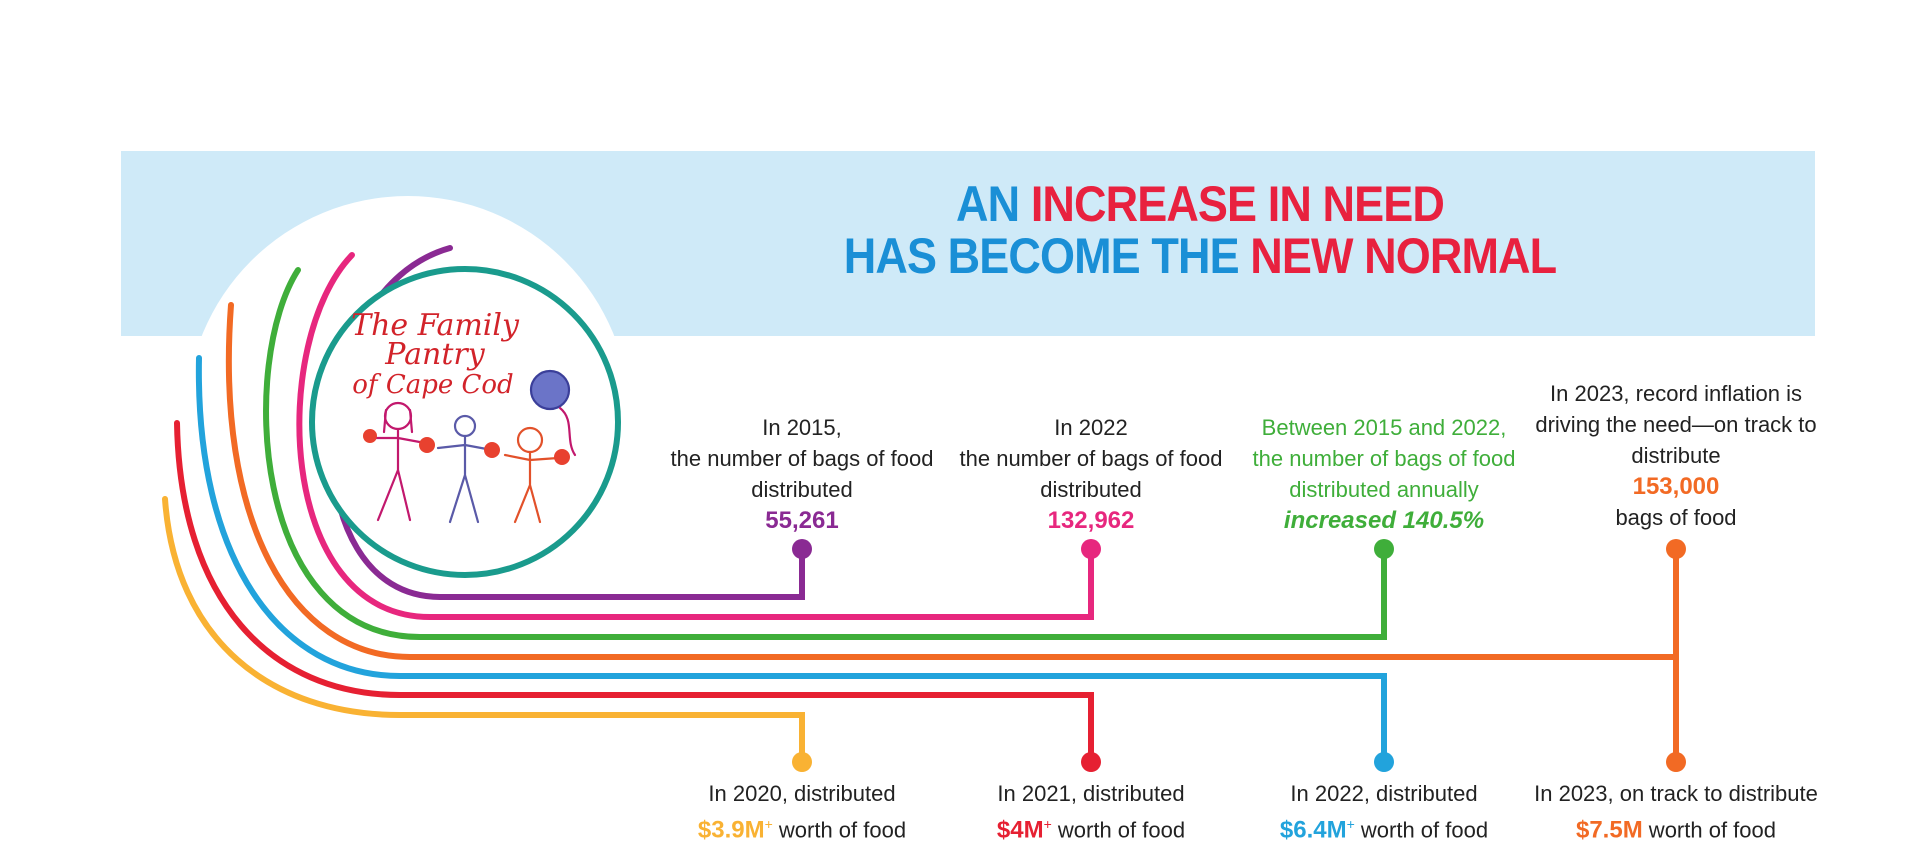 The height and width of the screenshot is (845, 1920). I want to click on logo-line-3: of Cape Cod, so click(432, 385).